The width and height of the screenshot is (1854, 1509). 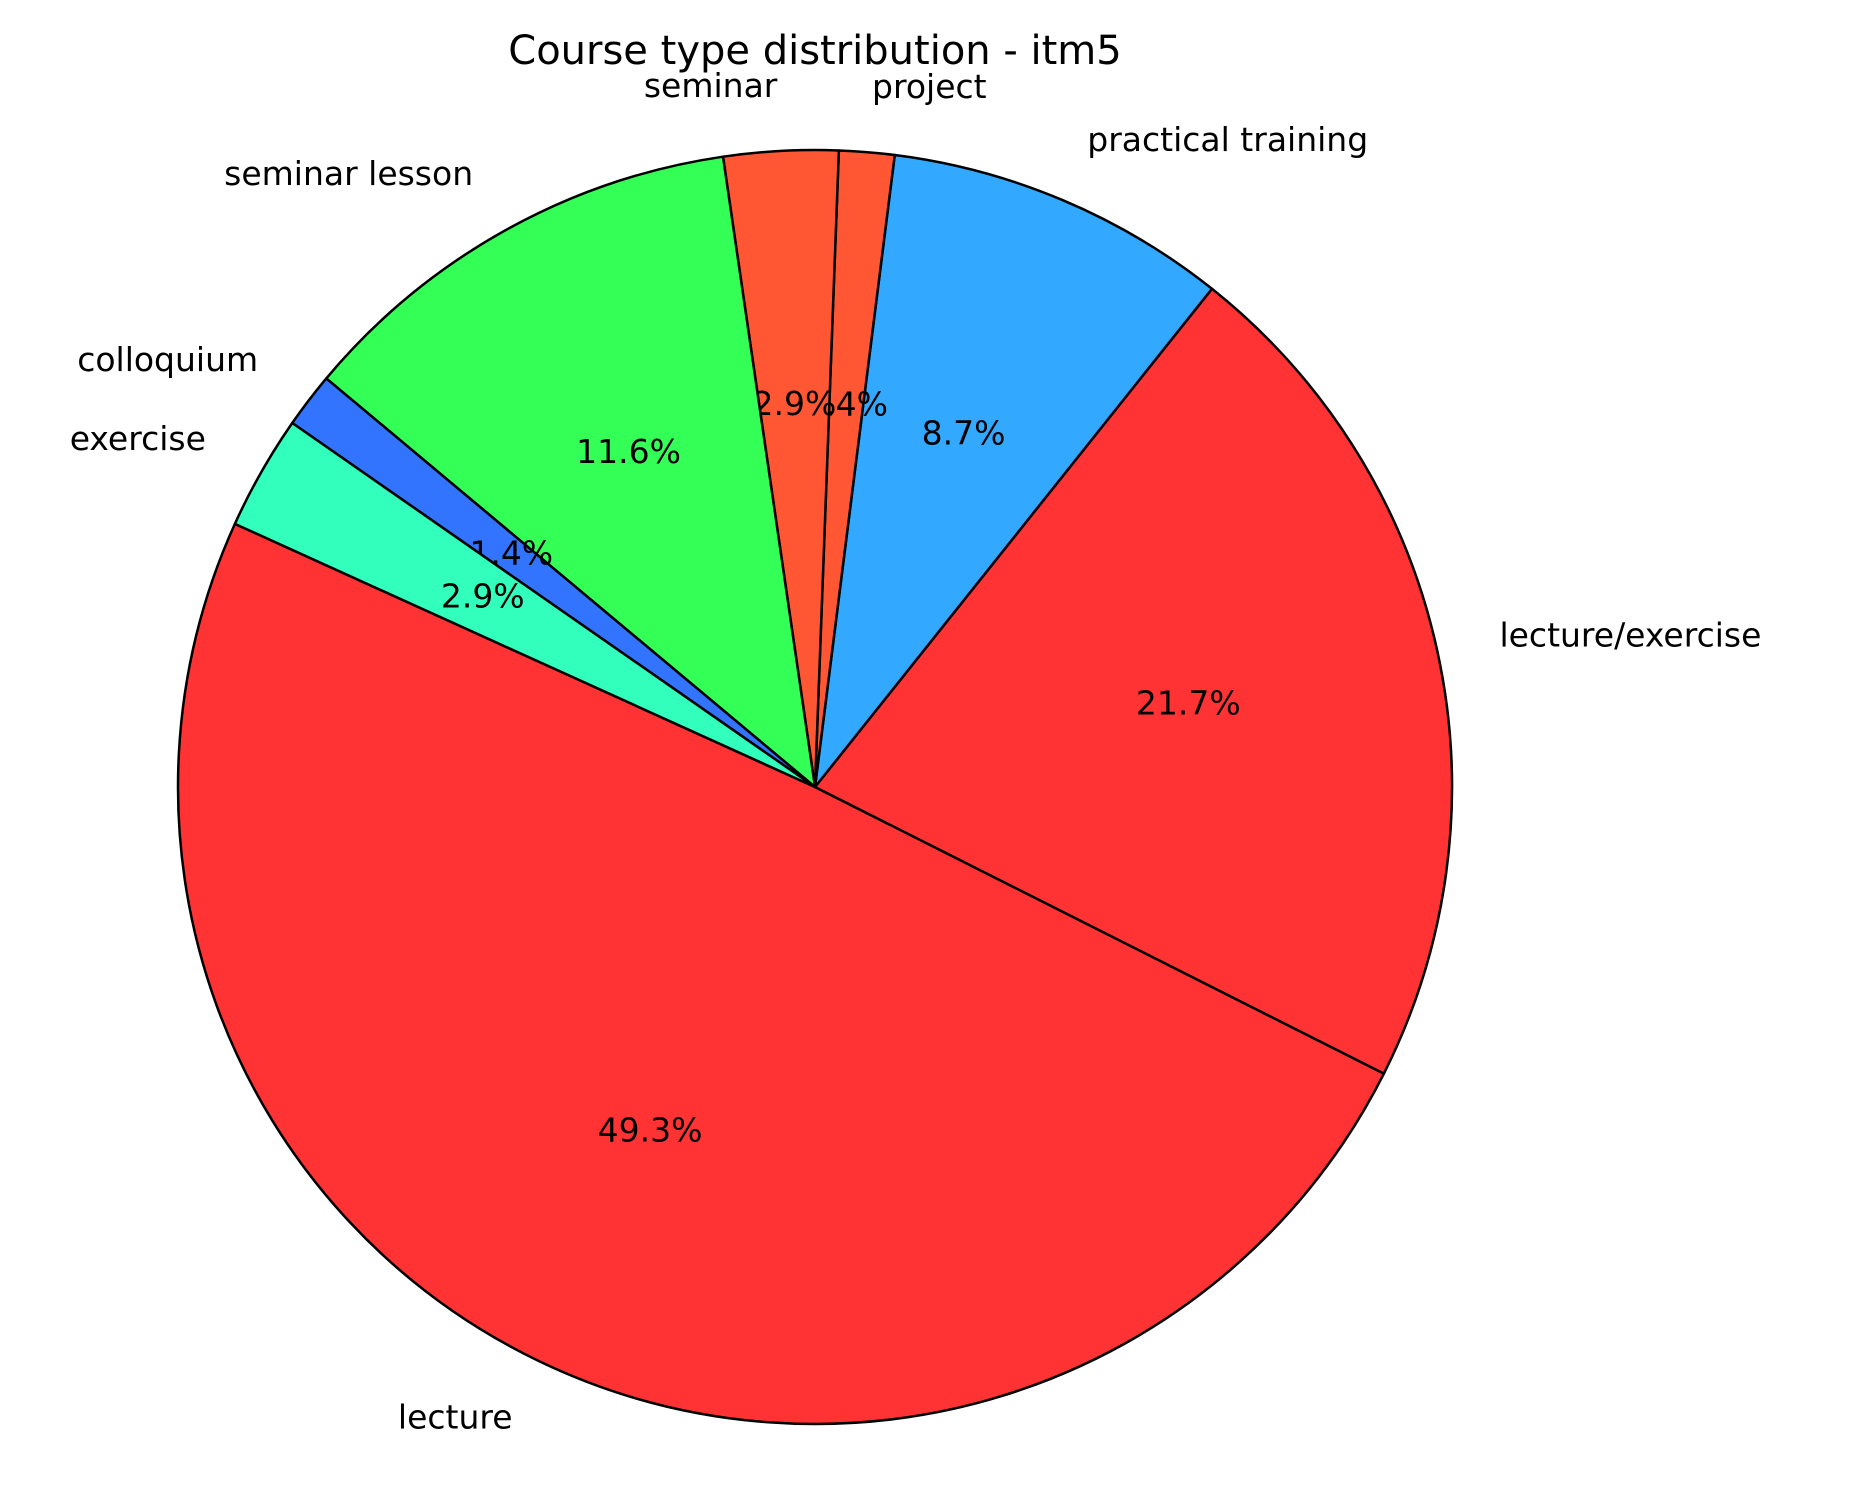 What do you see at coordinates (455, 1417) in the screenshot?
I see `slice-label: lecture` at bounding box center [455, 1417].